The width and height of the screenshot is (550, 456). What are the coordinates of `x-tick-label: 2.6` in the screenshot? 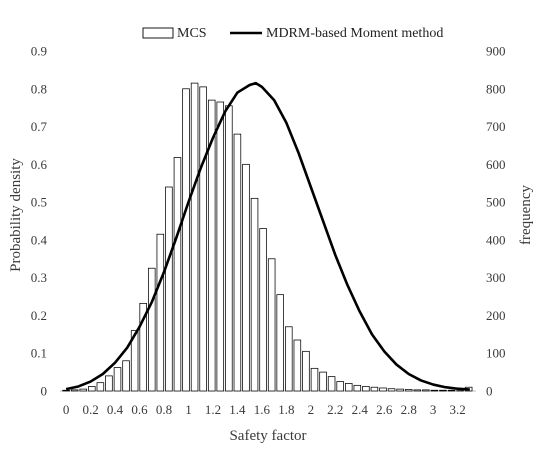 It's located at (384, 409).